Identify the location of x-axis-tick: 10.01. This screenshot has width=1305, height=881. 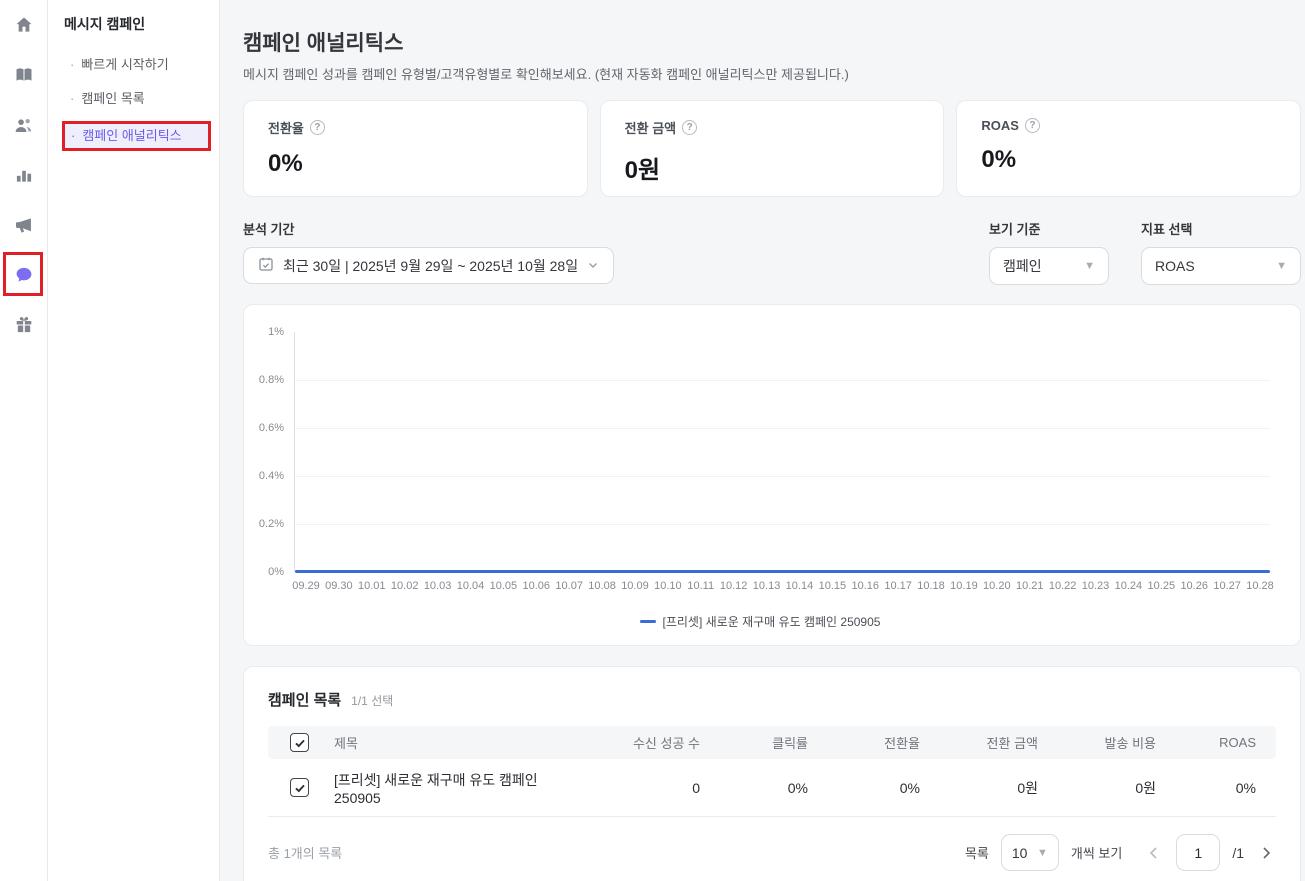
(372, 586).